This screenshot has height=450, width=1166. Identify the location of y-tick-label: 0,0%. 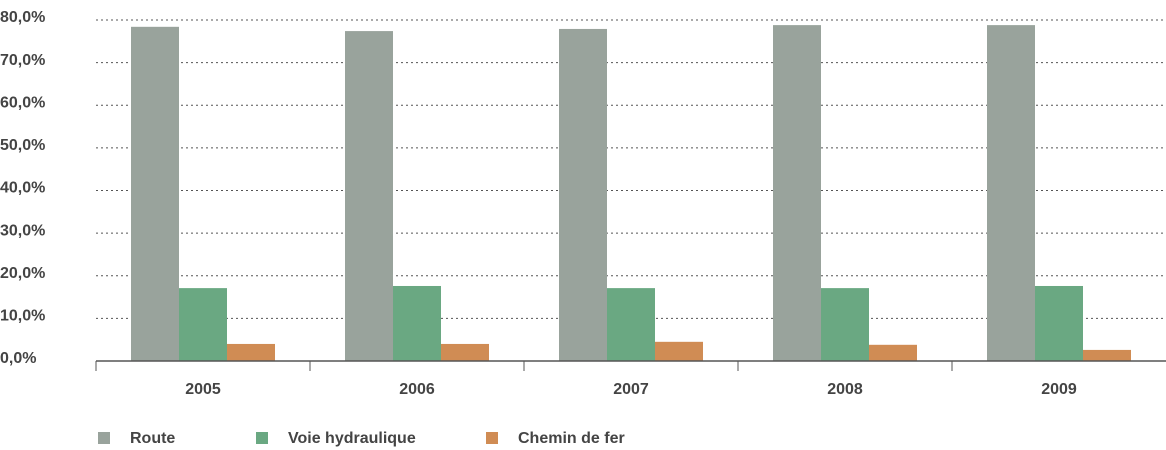
(18, 358).